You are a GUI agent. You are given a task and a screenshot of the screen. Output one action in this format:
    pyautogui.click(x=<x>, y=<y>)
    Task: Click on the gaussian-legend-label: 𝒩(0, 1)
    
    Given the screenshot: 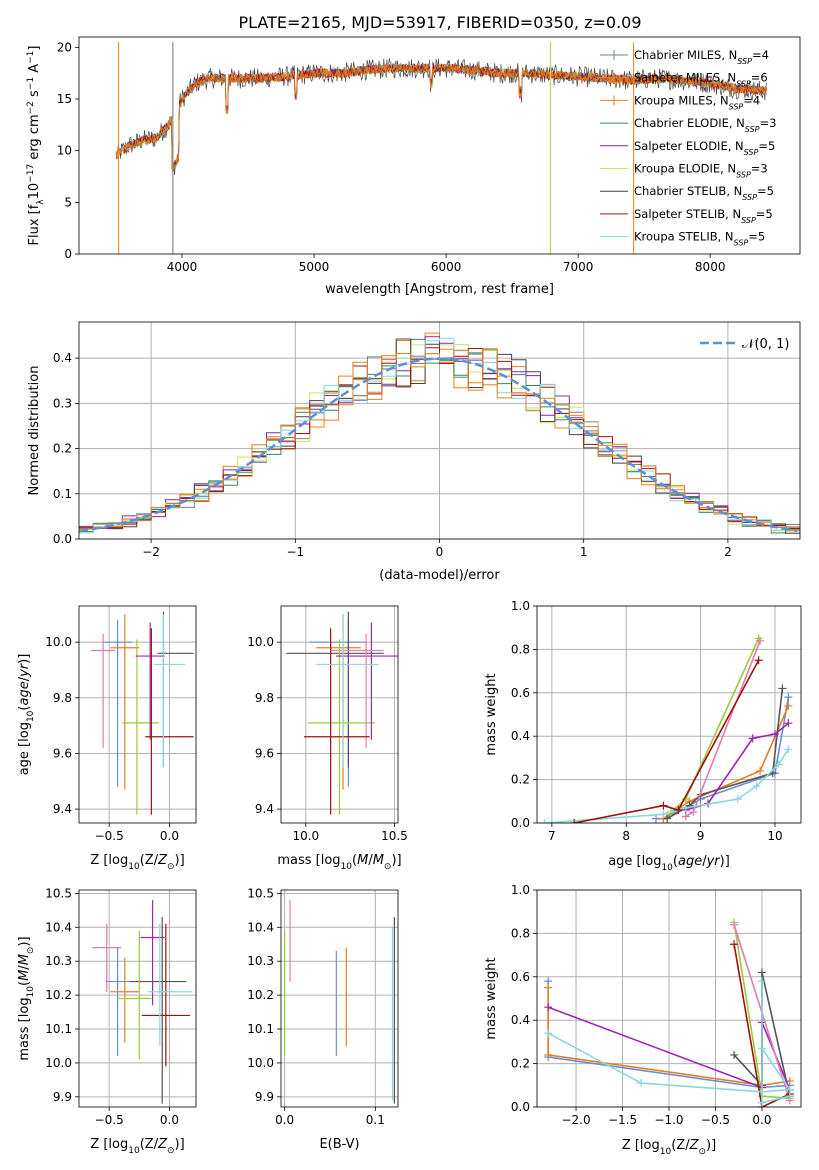 What is the action you would take?
    pyautogui.click(x=765, y=344)
    